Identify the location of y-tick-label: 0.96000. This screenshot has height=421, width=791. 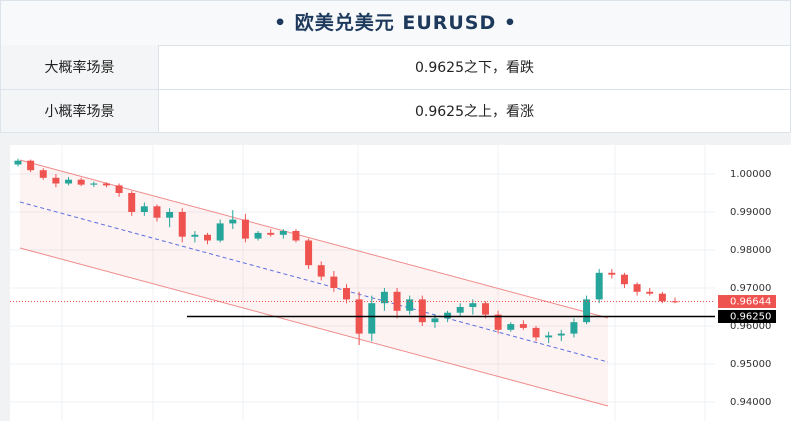
(750, 326).